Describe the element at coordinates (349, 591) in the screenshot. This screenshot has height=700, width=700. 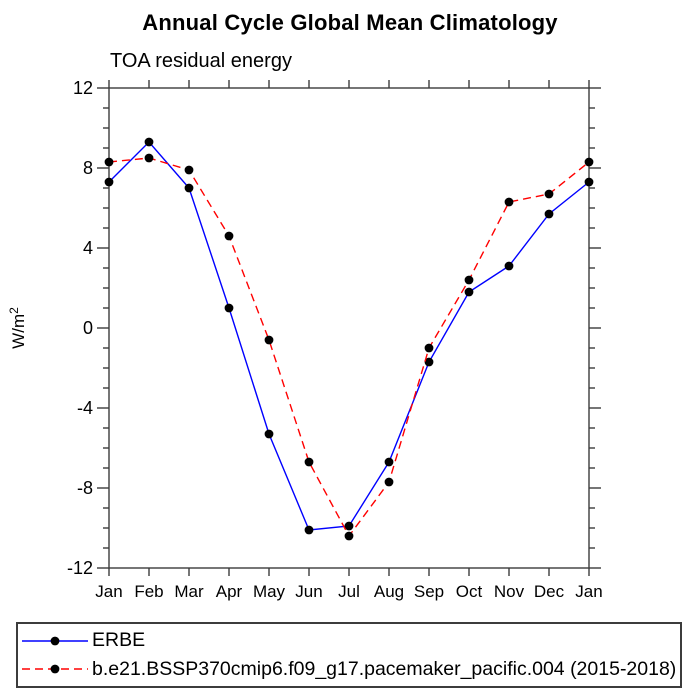
I see `svg-text: Jul` at that location.